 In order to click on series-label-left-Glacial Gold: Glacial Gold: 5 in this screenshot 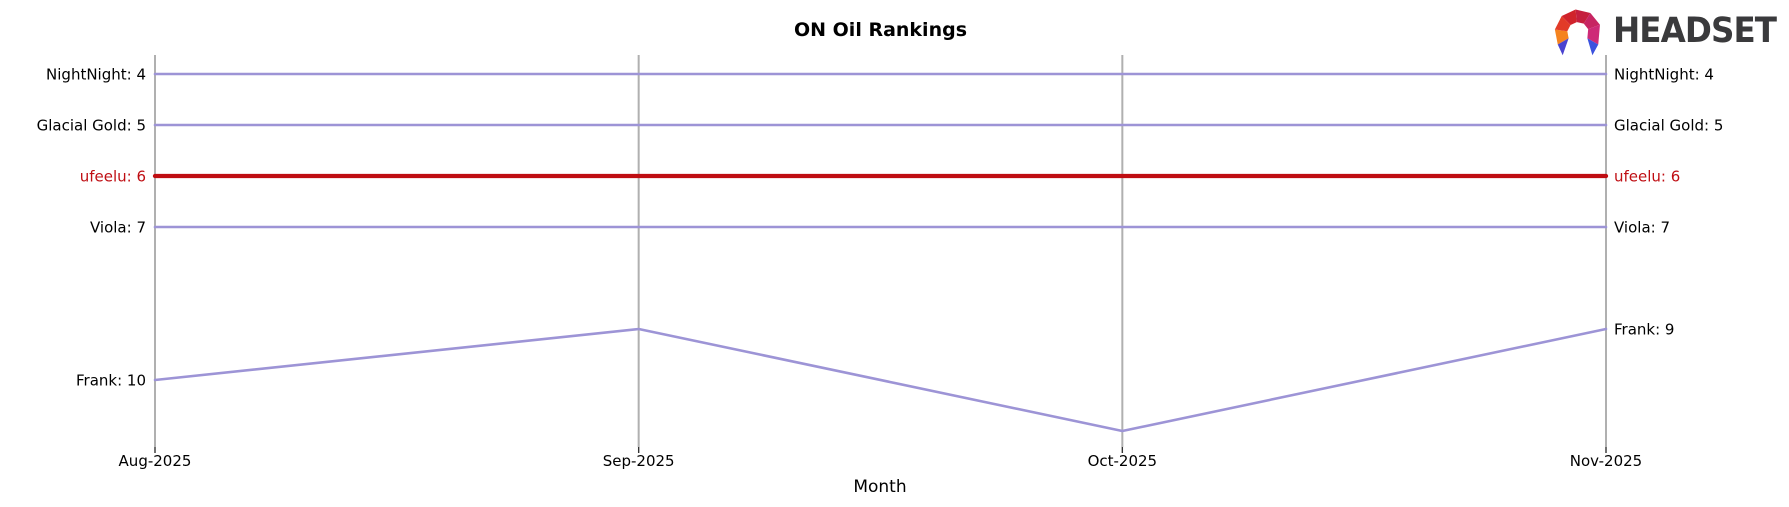, I will do `click(91, 125)`.